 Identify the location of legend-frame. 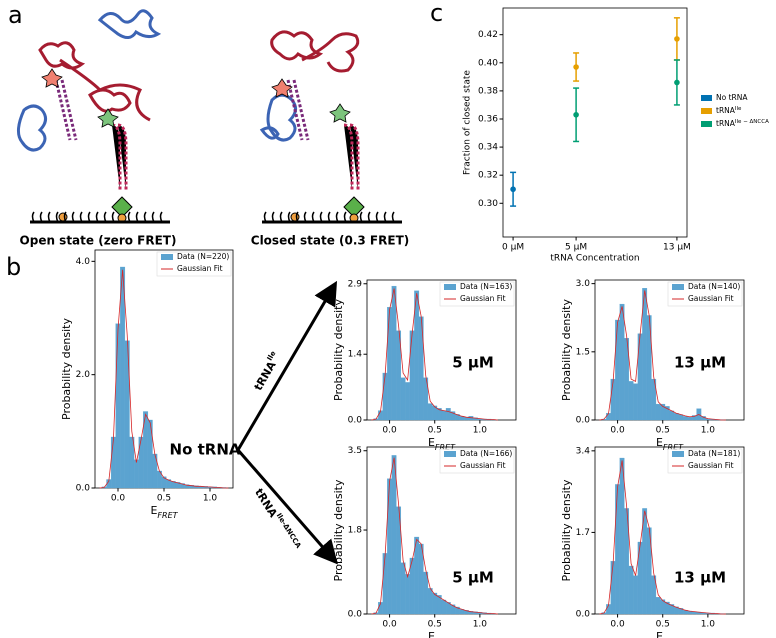
(477, 461).